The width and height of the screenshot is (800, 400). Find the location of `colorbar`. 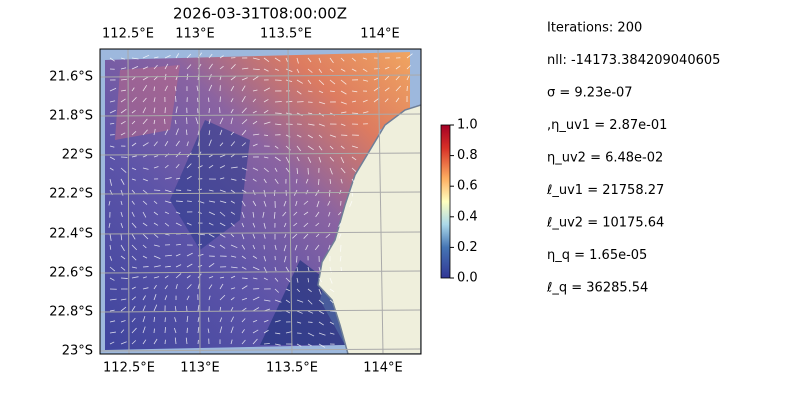

colorbar is located at coordinates (445, 201).